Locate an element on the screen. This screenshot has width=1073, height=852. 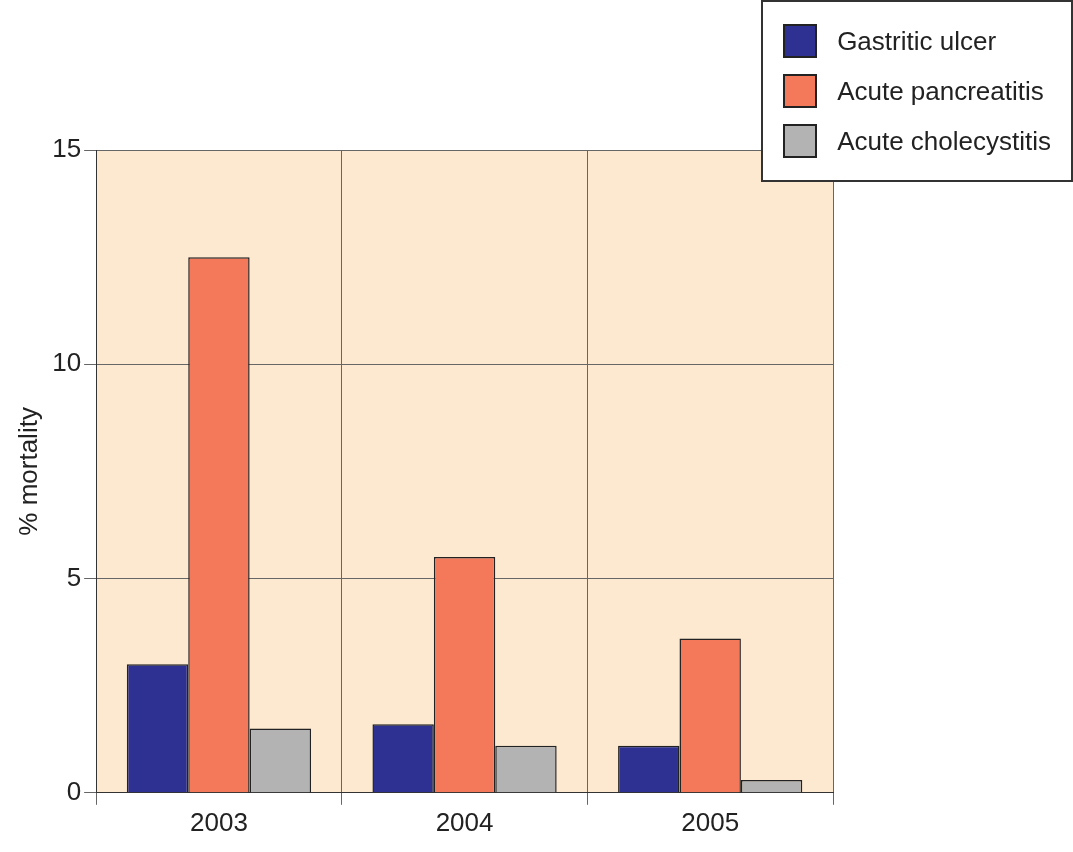
y-tick-label: 15 is located at coordinates (67, 148).